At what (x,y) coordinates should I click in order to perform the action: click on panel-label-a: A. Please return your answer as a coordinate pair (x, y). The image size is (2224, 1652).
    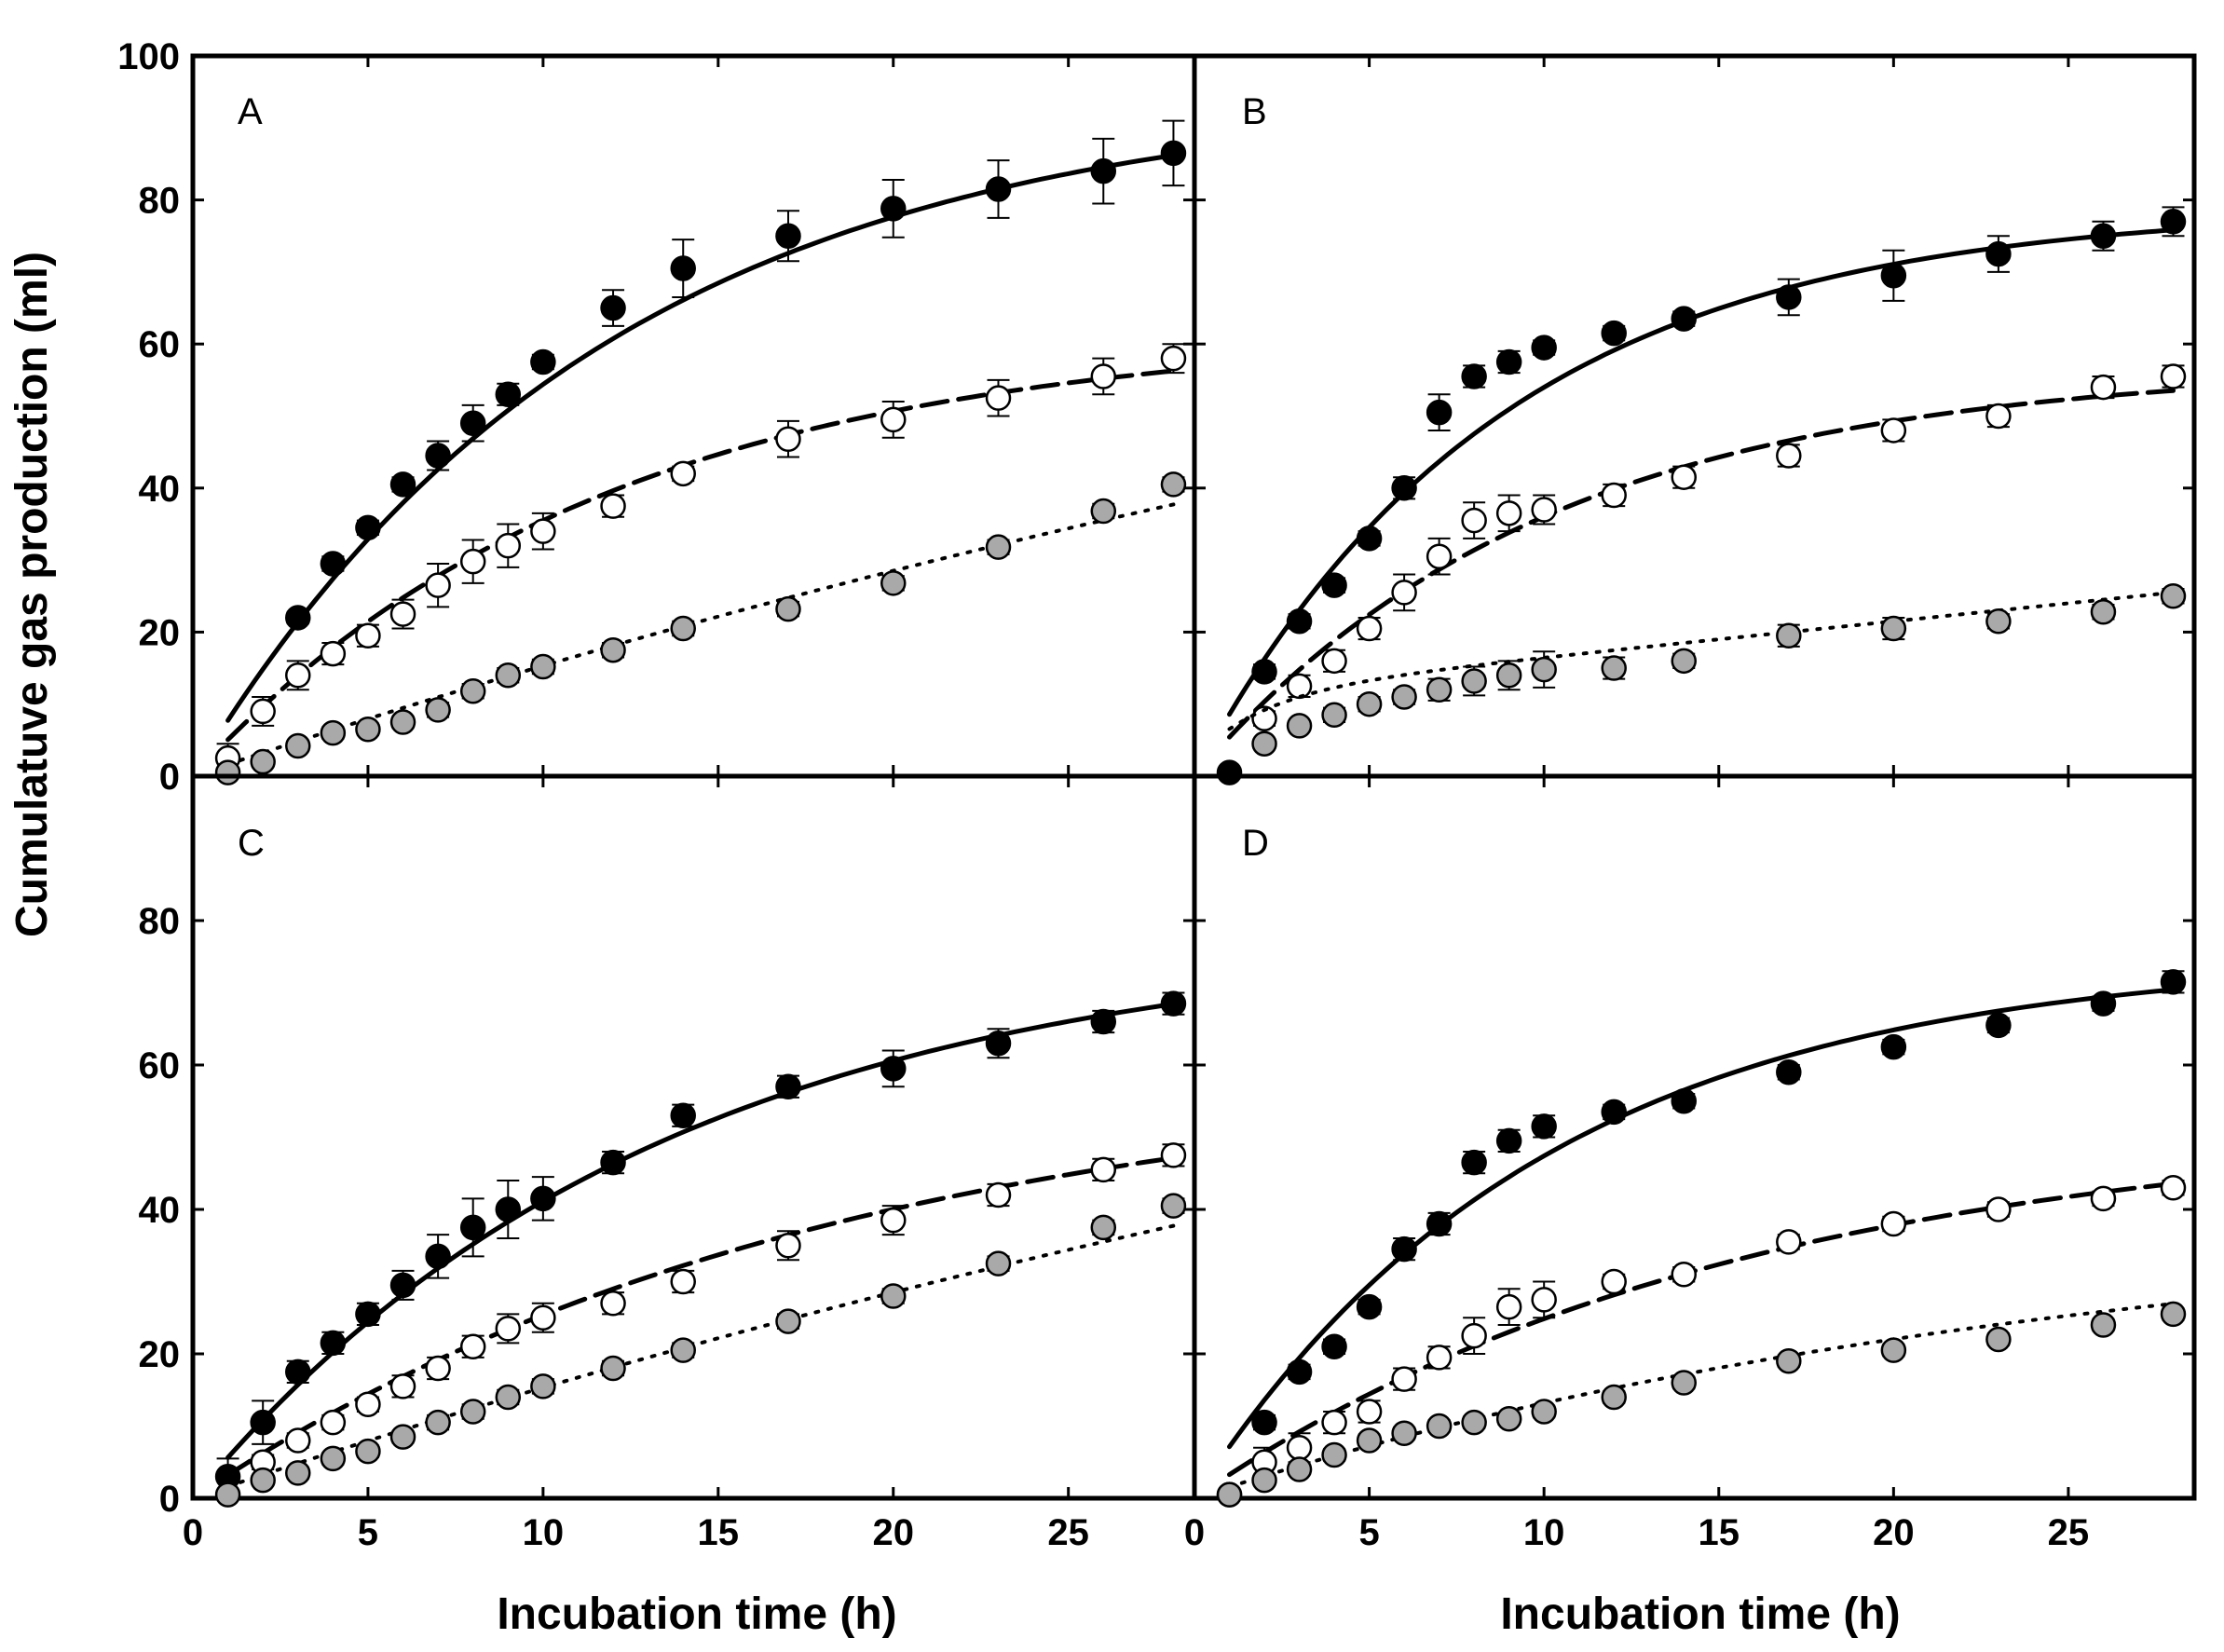
    Looking at the image, I should click on (250, 111).